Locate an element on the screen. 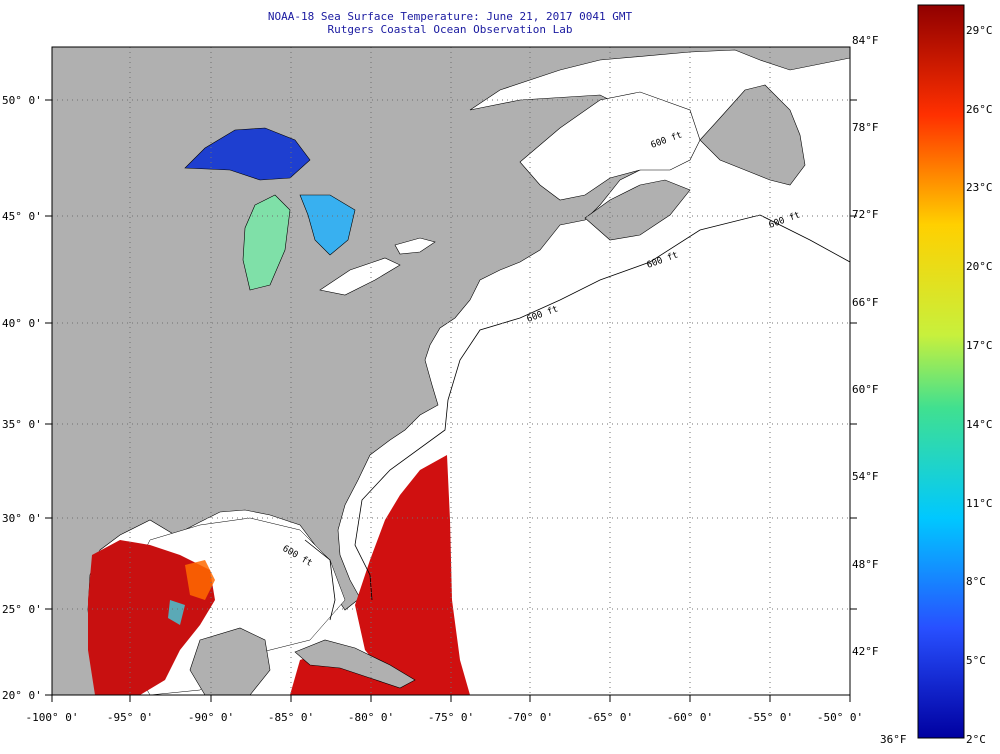  colorbar is located at coordinates (941, 371).